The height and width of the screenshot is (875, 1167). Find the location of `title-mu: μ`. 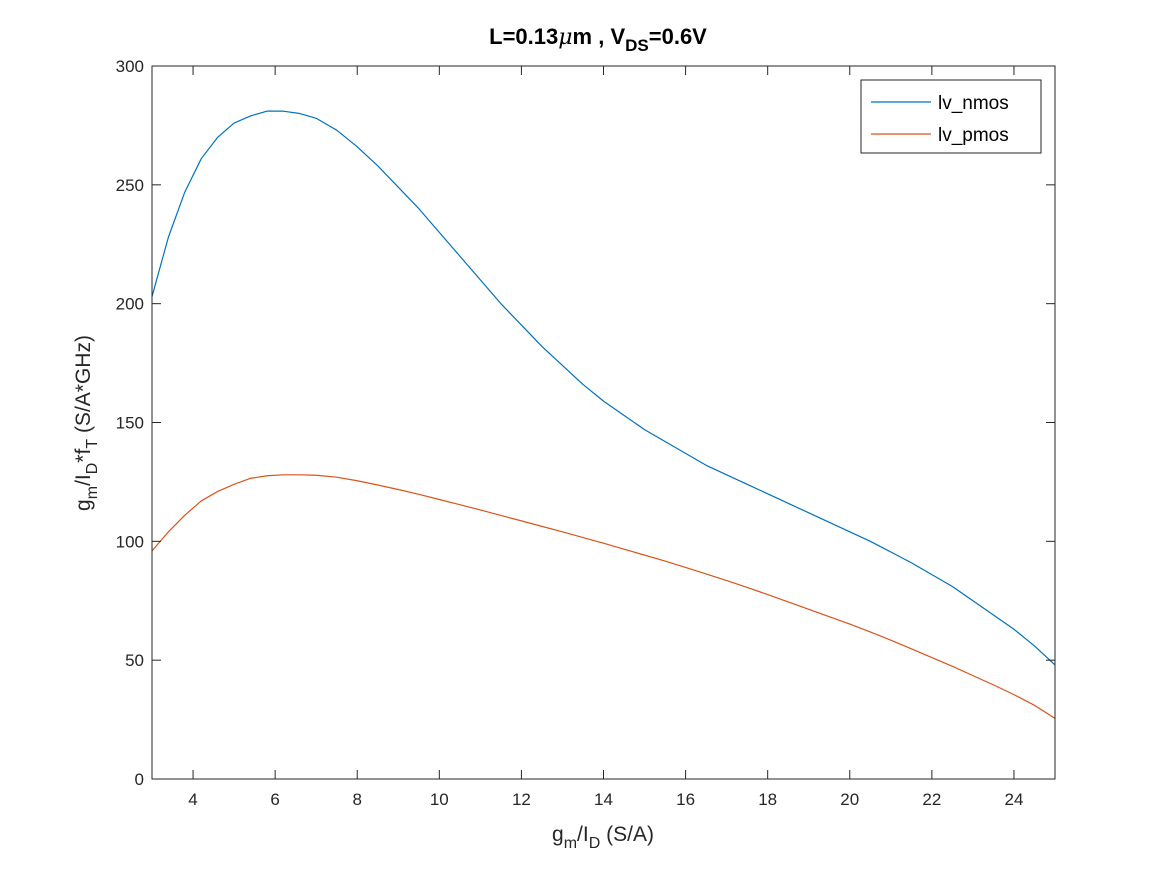

title-mu: μ is located at coordinates (565, 37).